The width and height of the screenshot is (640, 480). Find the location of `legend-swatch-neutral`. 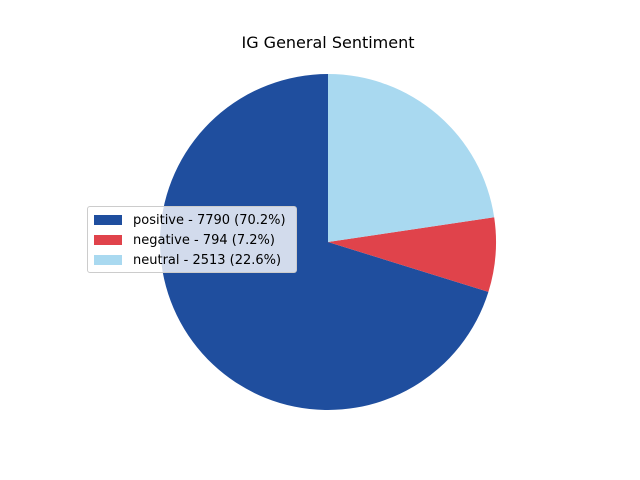

legend-swatch-neutral is located at coordinates (108, 260).